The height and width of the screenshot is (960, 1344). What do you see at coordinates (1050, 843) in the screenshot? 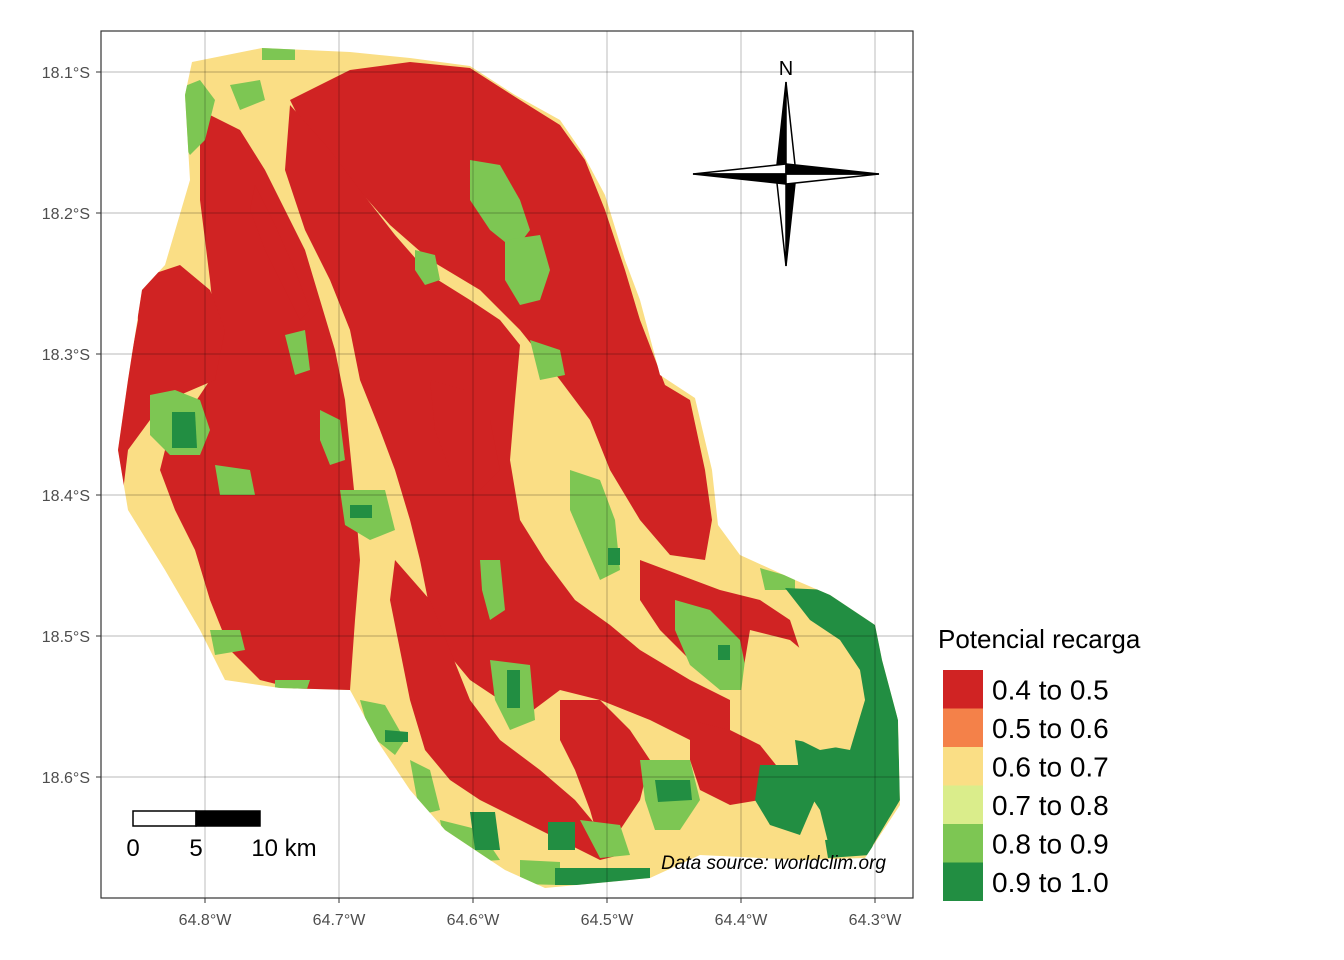
I see `legend-label: 0.8 to 0.9` at bounding box center [1050, 843].